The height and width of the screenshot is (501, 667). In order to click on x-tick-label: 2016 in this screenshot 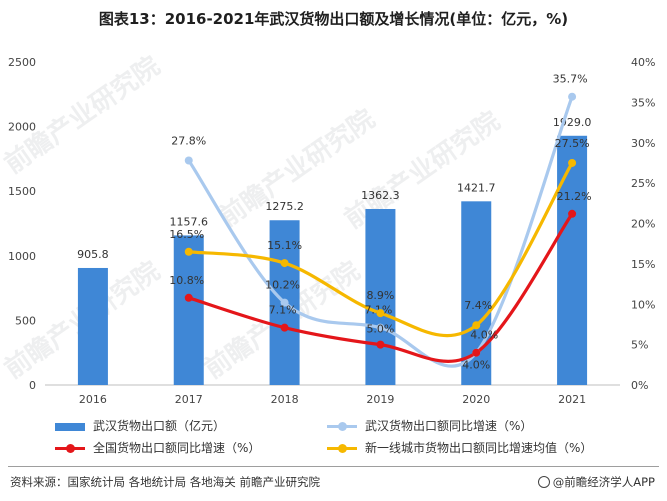, I will do `click(93, 399)`.